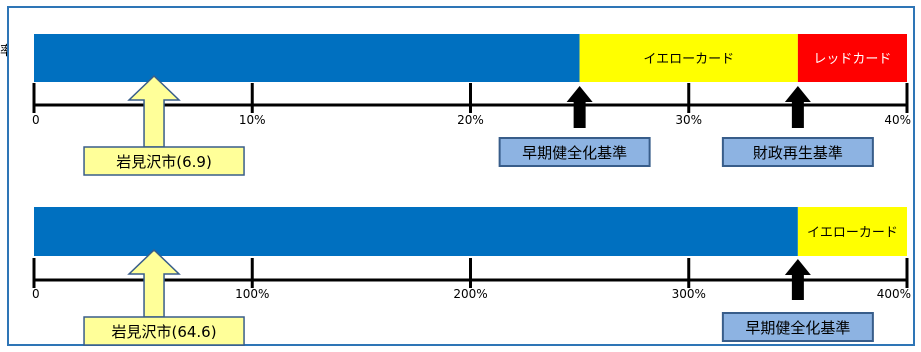 This screenshot has width=921, height=352. Describe the element at coordinates (252, 120) in the screenshot. I see `tick-label-1: 10%` at that location.